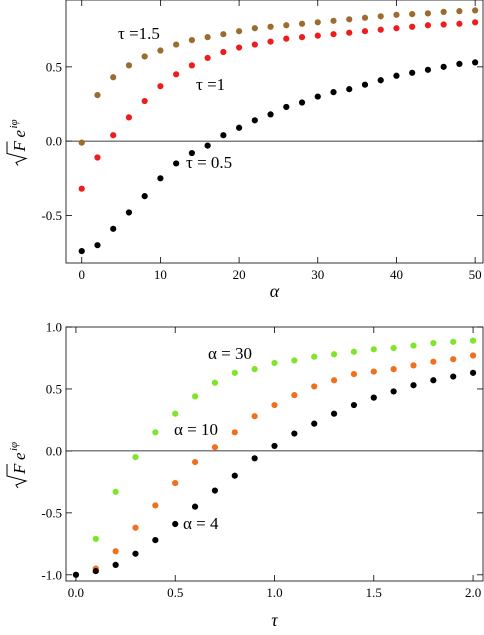 The width and height of the screenshot is (484, 635). I want to click on x-tick-label: 2.0, so click(473, 592).